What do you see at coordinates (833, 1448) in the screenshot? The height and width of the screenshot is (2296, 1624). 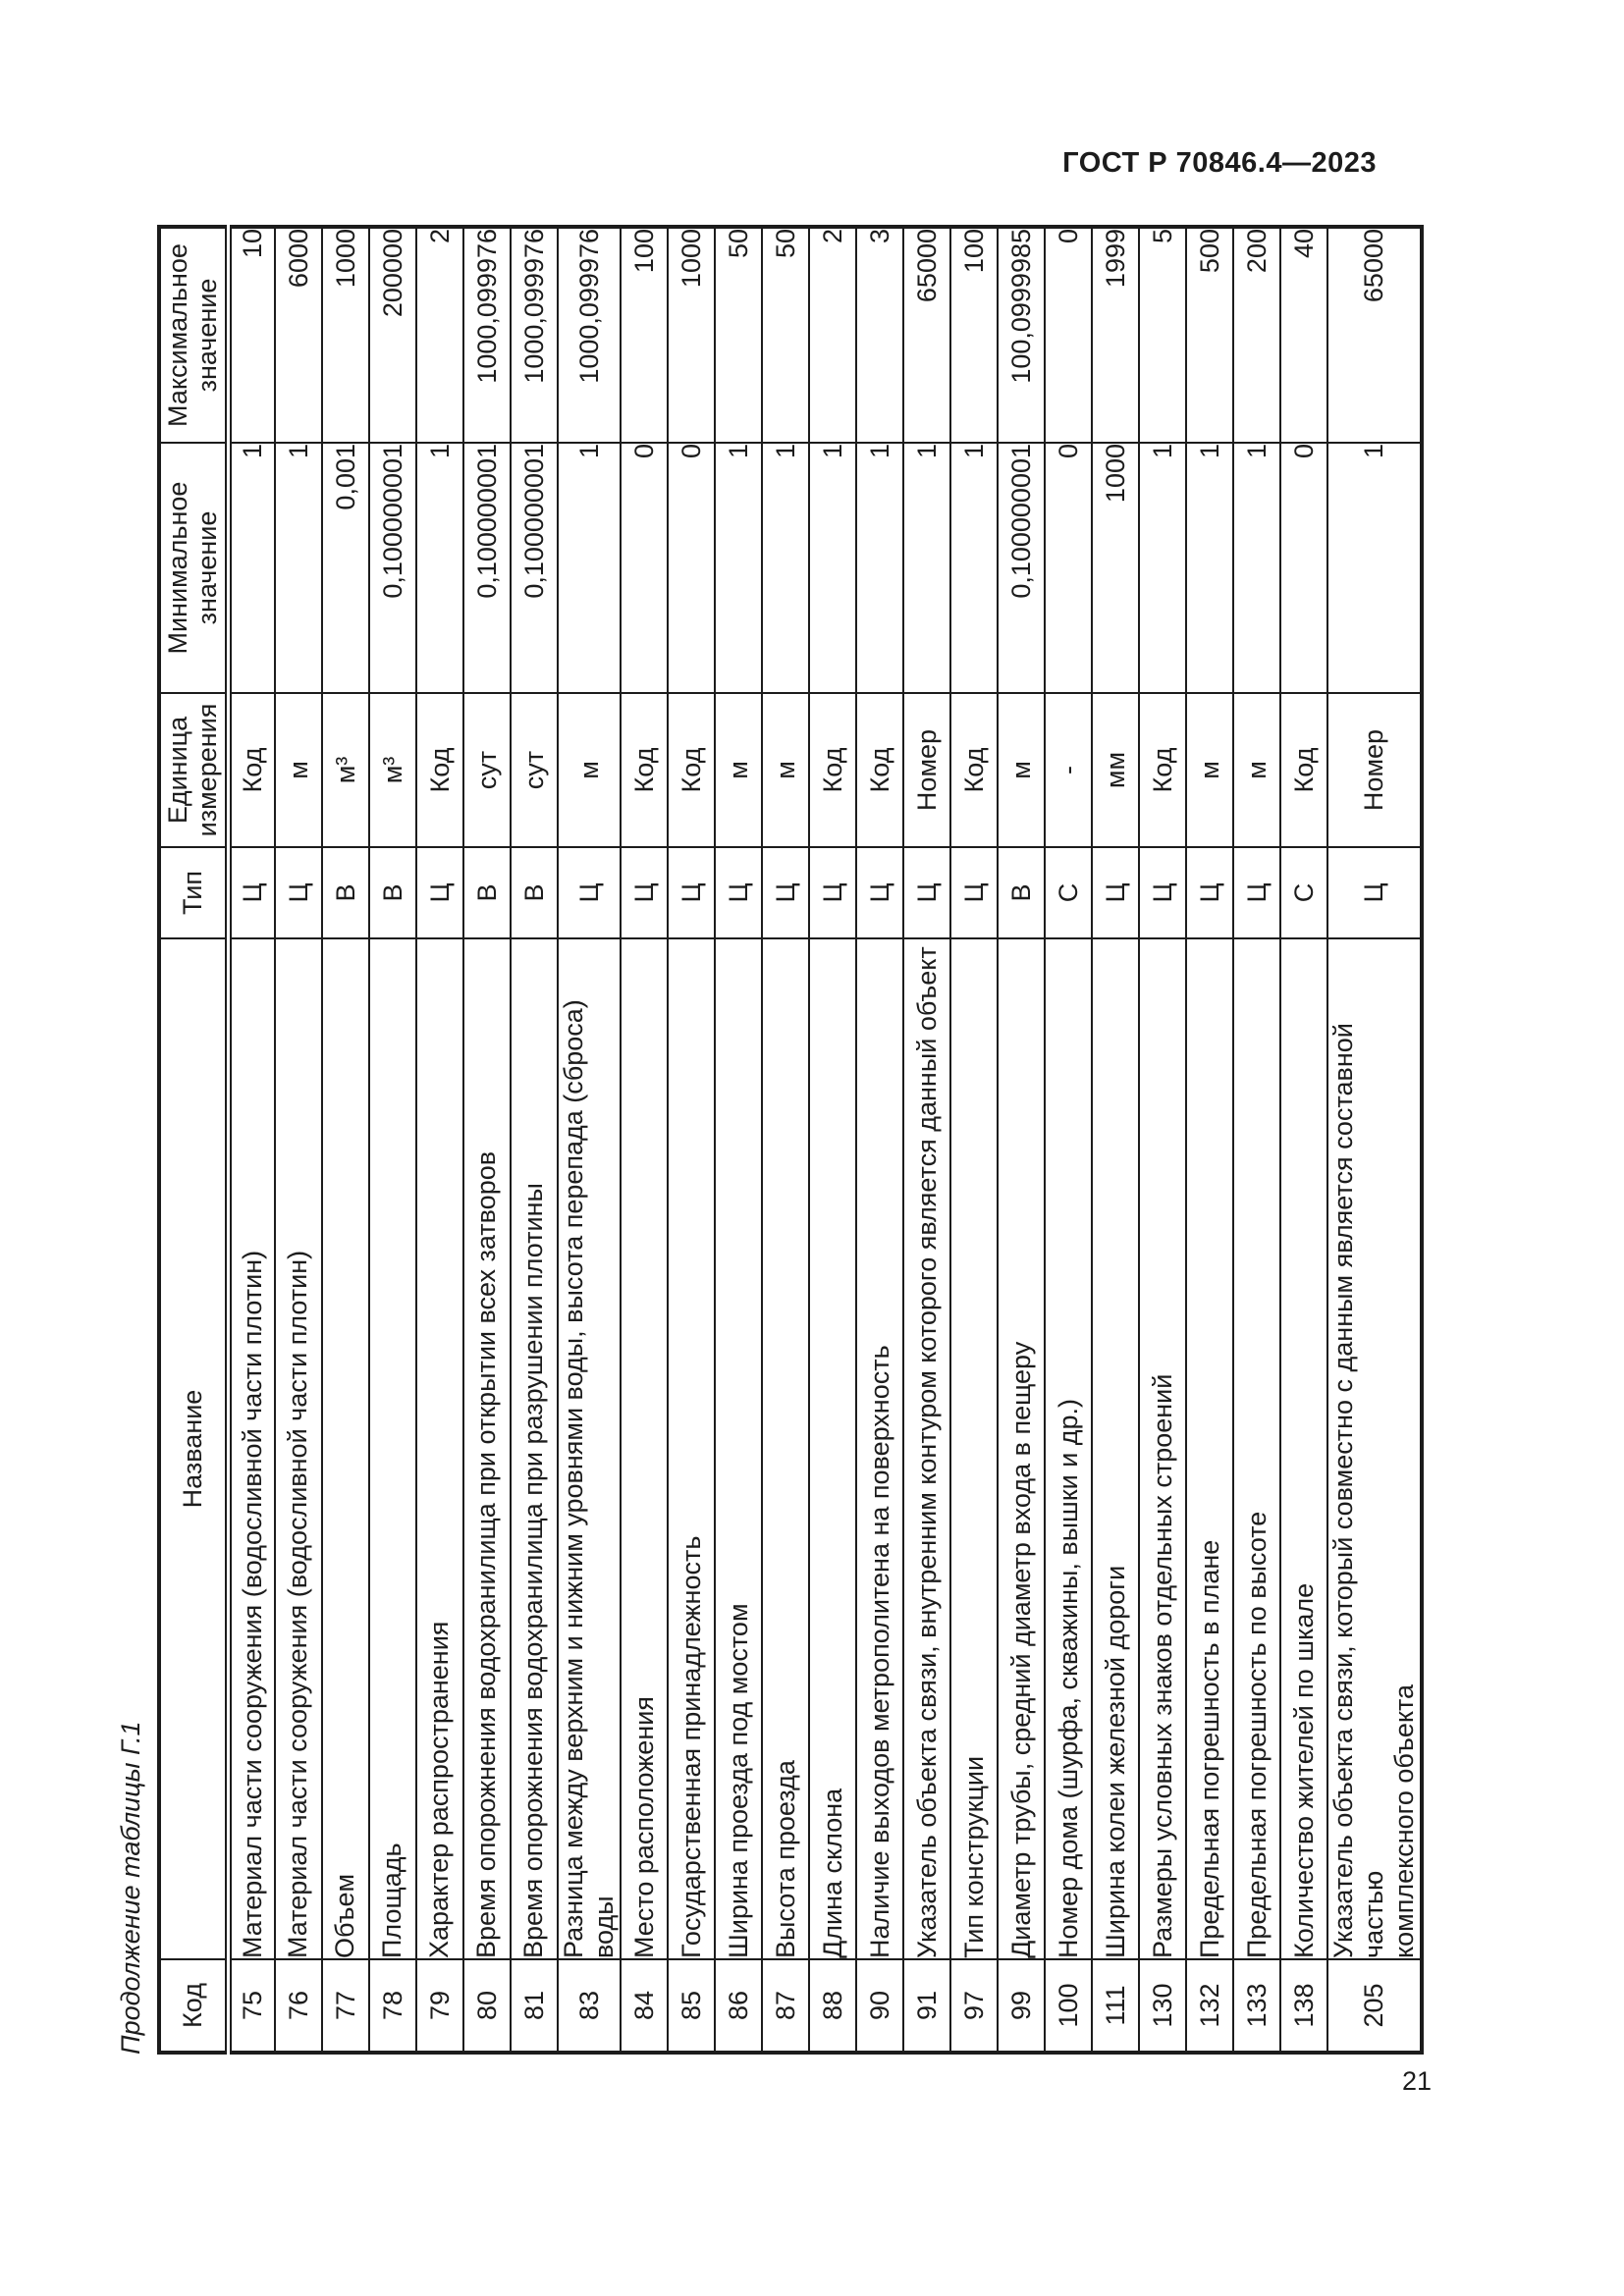 I see `cell-name: Длина склона` at bounding box center [833, 1448].